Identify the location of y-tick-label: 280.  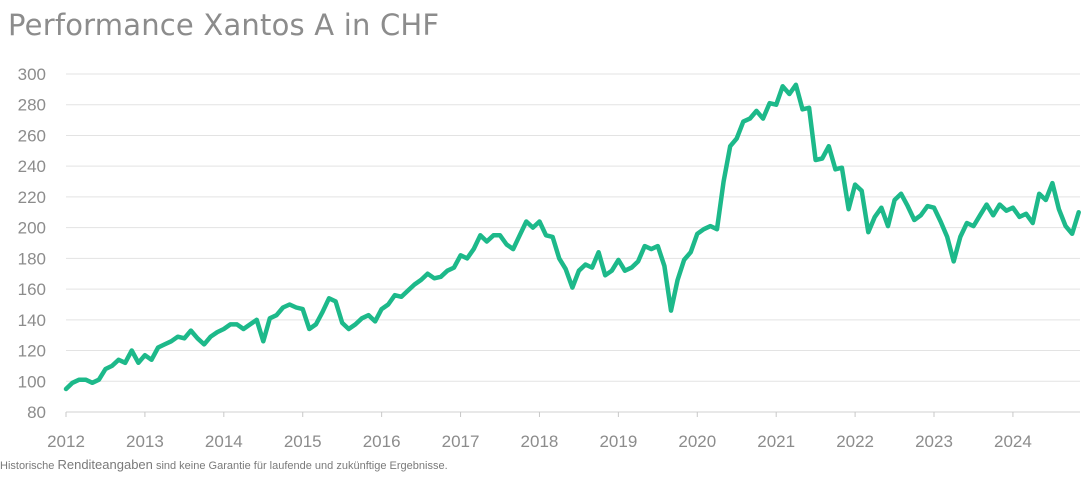
(32, 105).